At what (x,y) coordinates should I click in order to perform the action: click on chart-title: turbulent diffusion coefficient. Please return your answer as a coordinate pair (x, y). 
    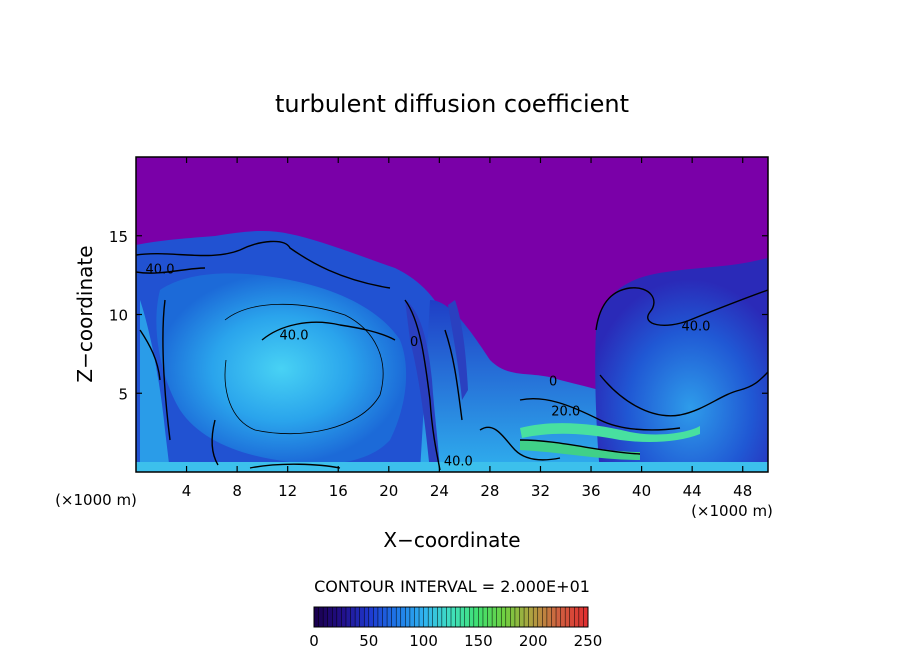
    Looking at the image, I should click on (452, 104).